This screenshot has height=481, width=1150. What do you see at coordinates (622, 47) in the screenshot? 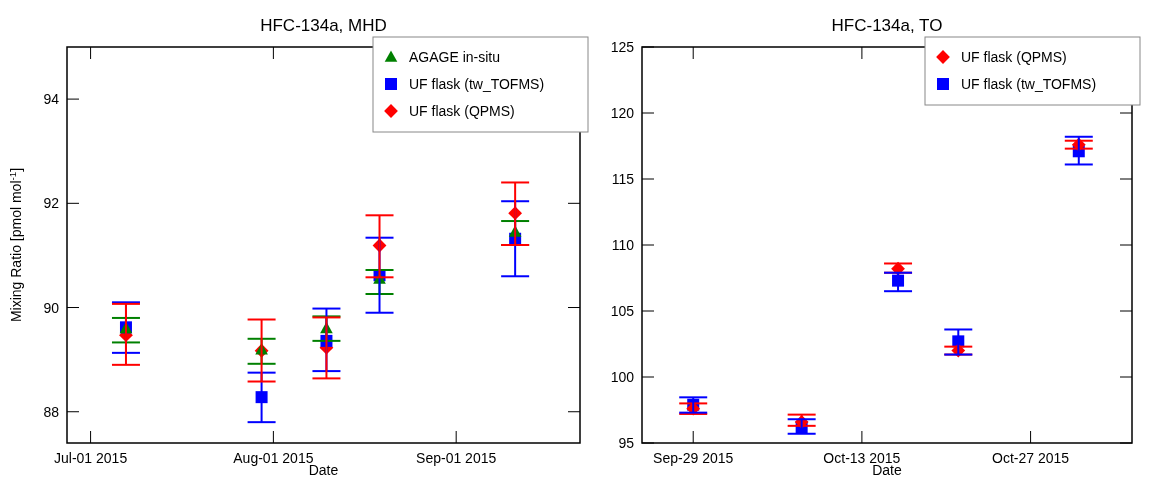
I see `y-tick-label: 125` at bounding box center [622, 47].